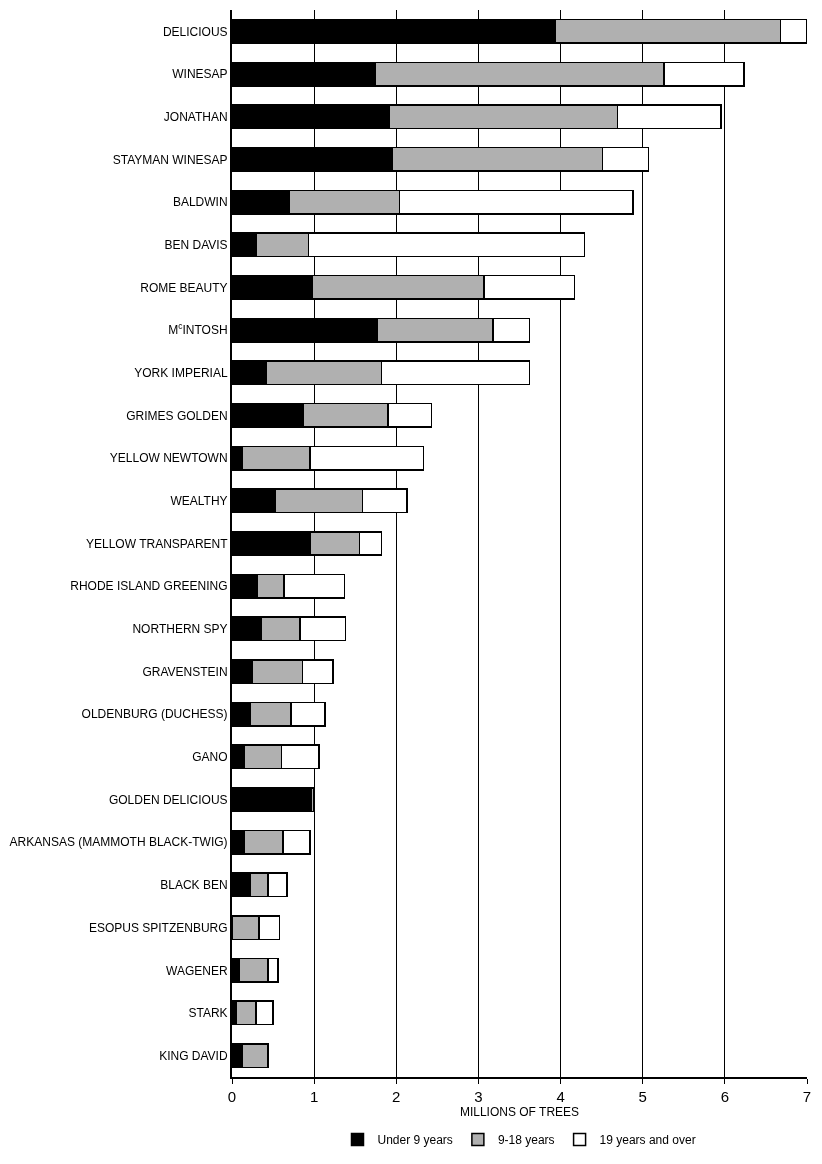 The image size is (822, 1164). I want to click on y-tick-label: WEALTHY, so click(199, 501).